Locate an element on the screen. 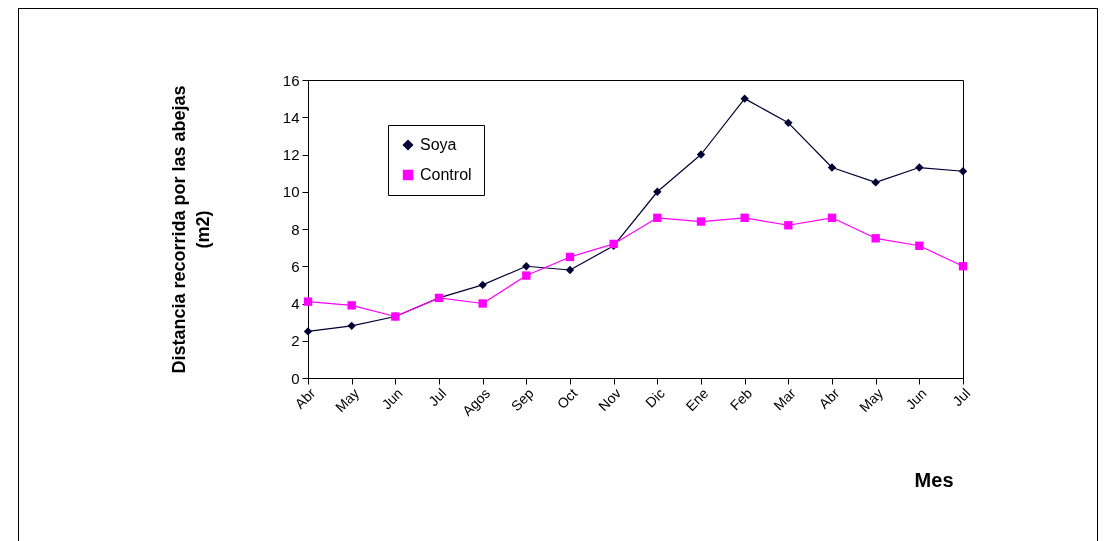 This screenshot has width=1107, height=541. y-tick-label: 4 is located at coordinates (295, 303).